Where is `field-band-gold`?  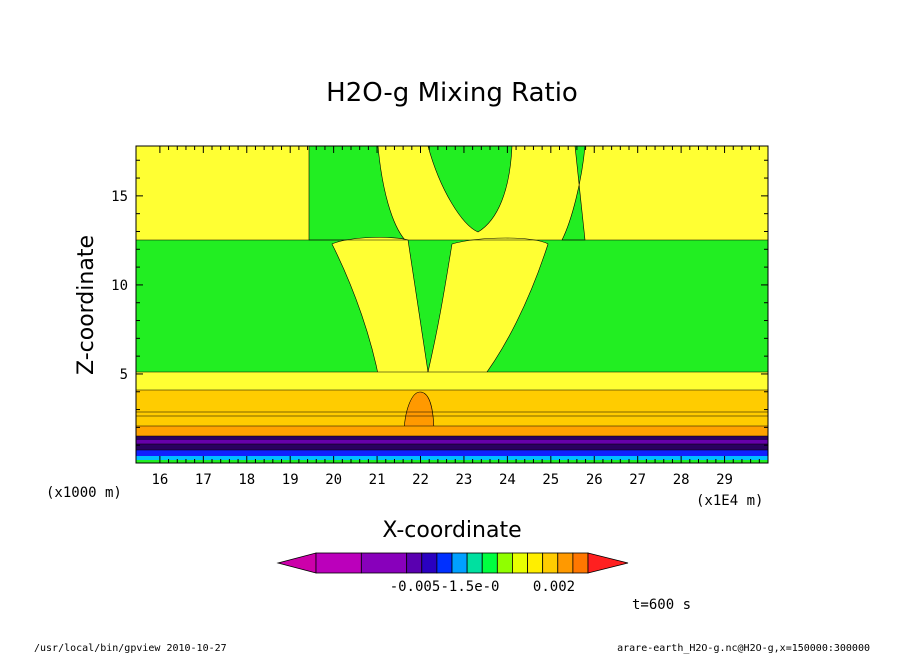
field-band-gold is located at coordinates (452, 410).